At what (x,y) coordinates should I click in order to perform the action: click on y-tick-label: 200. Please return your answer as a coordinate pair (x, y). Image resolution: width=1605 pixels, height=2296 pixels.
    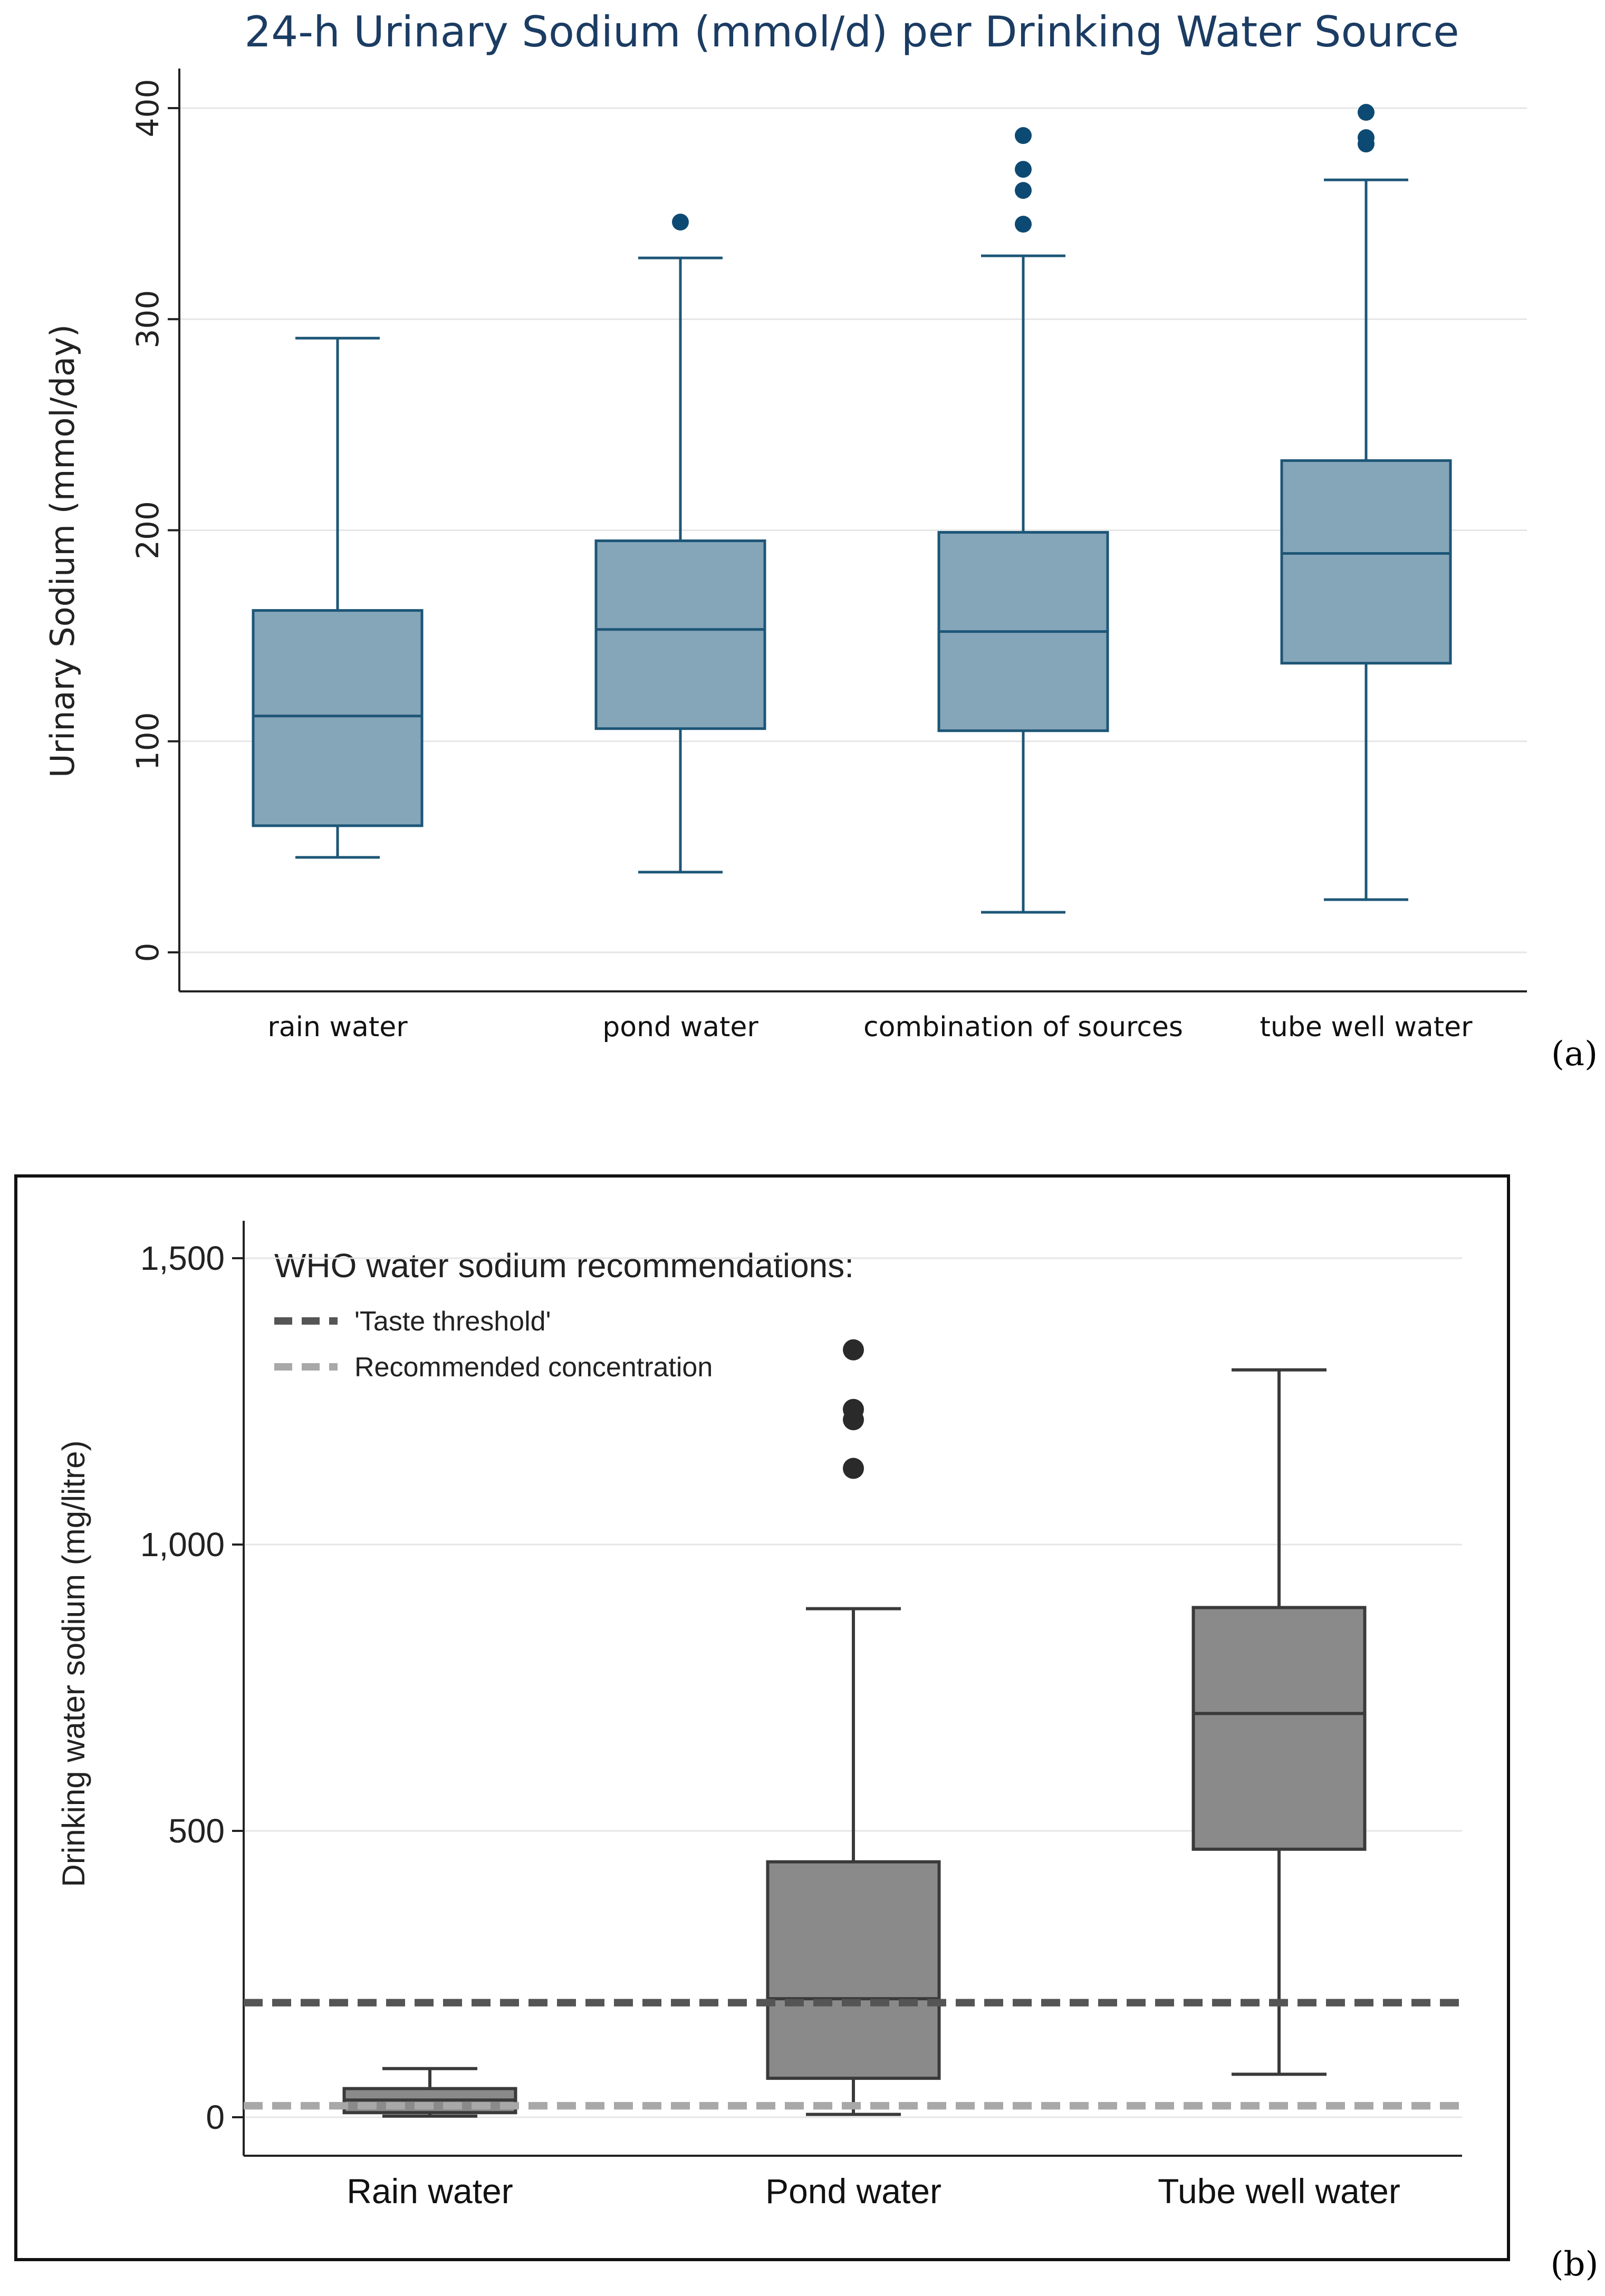
    Looking at the image, I should click on (148, 530).